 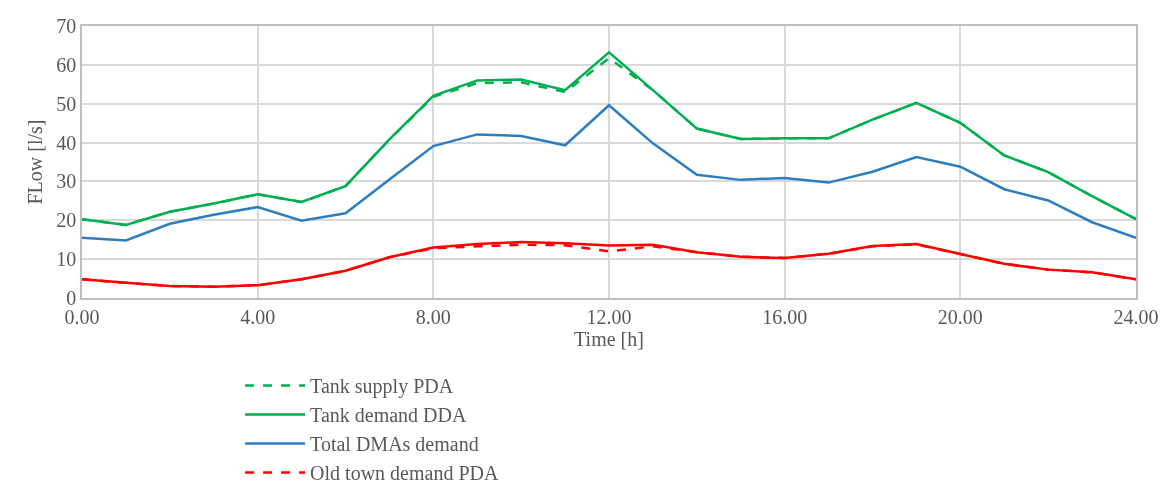 I want to click on x-tick-label: 12.00, so click(x=609, y=316).